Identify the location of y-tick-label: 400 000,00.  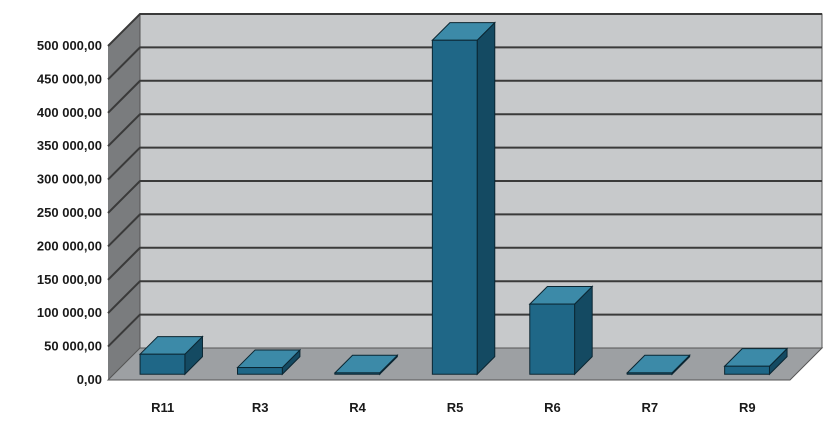
(69, 112).